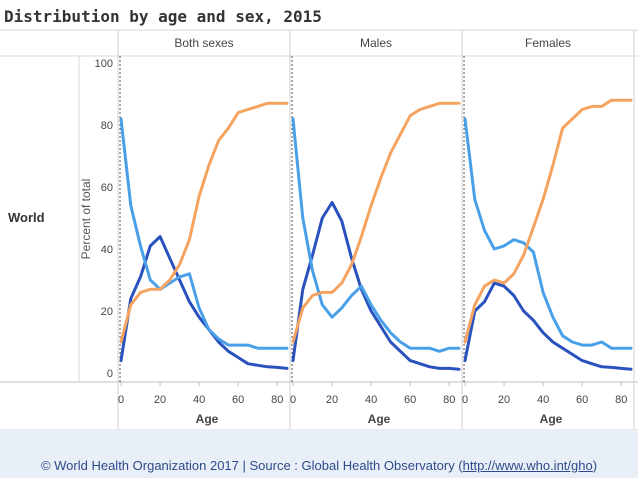 The height and width of the screenshot is (478, 638). I want to click on y-tick-label: 40, so click(107, 250).